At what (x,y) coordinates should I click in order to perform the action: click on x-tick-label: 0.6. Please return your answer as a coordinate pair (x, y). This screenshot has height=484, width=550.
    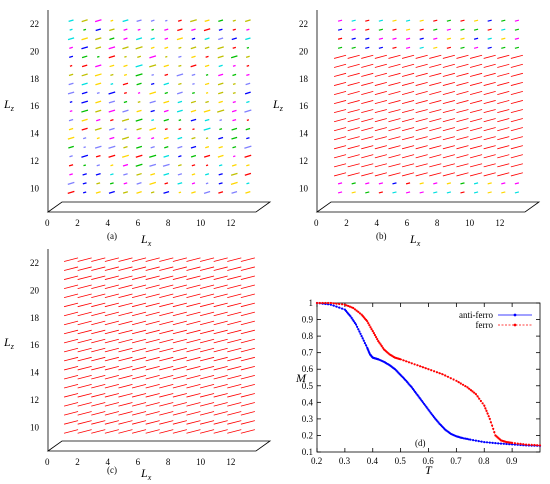
    Looking at the image, I should click on (429, 461).